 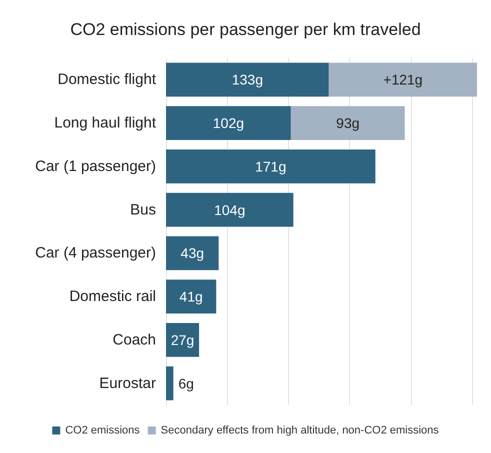 What do you see at coordinates (112, 297) in the screenshot?
I see `y-tick-label: Domestic rail` at bounding box center [112, 297].